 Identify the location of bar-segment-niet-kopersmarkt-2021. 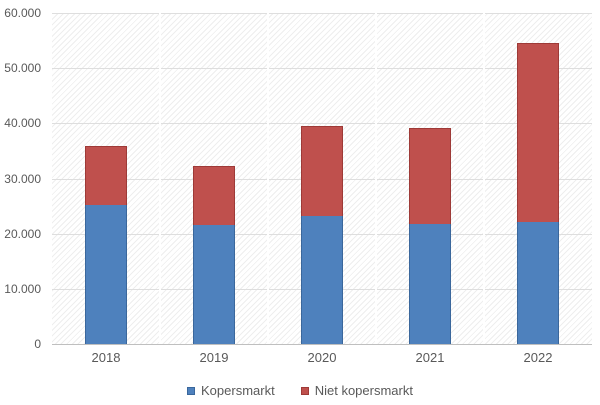
(430, 176).